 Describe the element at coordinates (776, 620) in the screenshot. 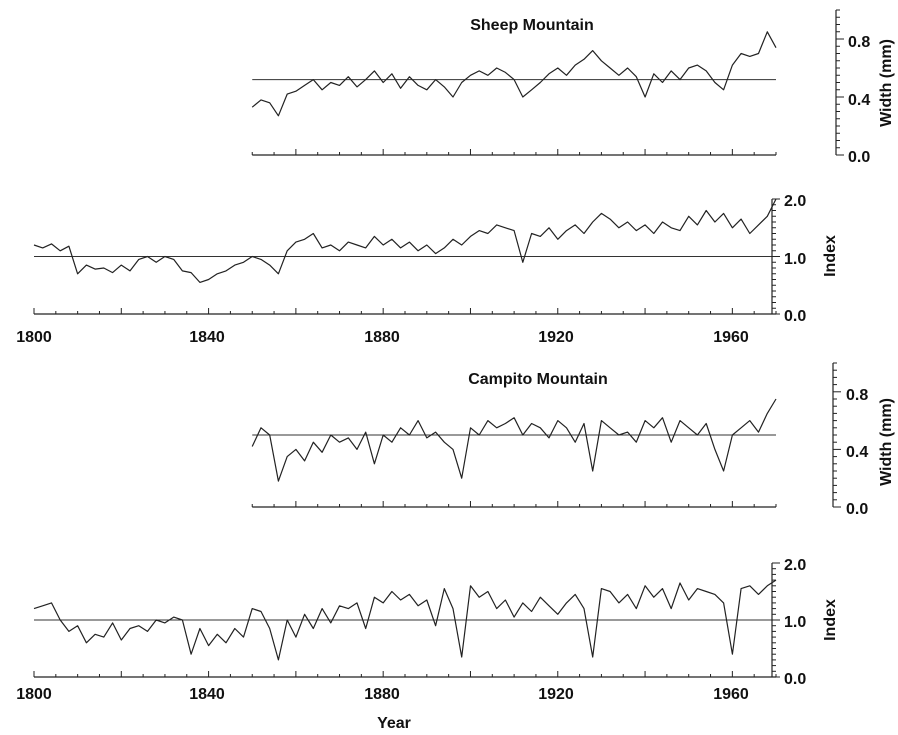

I see `y-ticks-campito-index` at that location.